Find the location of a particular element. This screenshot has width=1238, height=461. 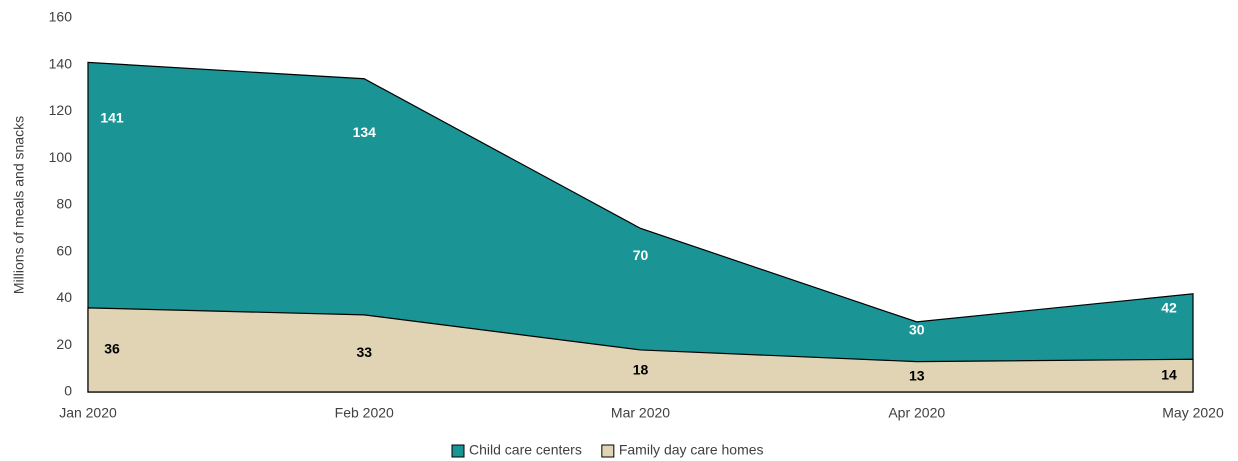

x-tick-label: Mar 2020 is located at coordinates (640, 413).